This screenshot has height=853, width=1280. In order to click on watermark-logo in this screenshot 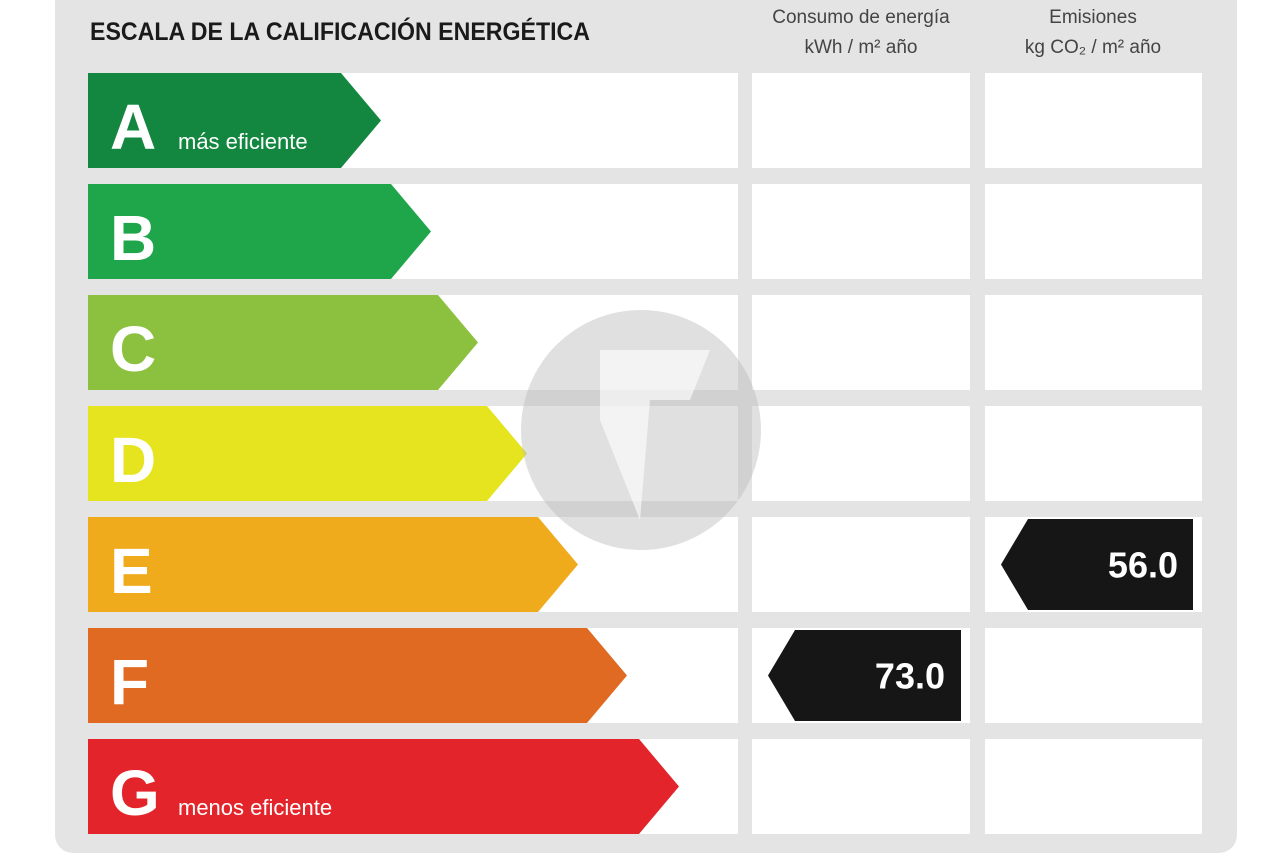, I will do `click(655, 435)`.